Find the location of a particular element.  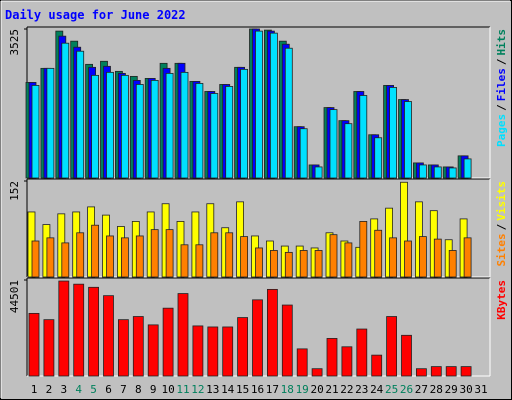

x-tick-label: 14 is located at coordinates (228, 389).